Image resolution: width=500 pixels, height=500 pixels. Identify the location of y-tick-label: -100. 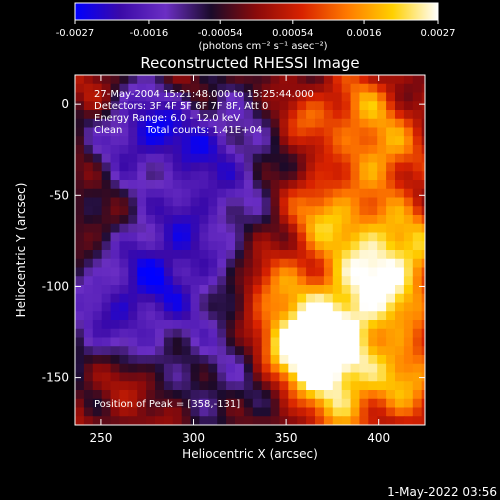
(55, 286).